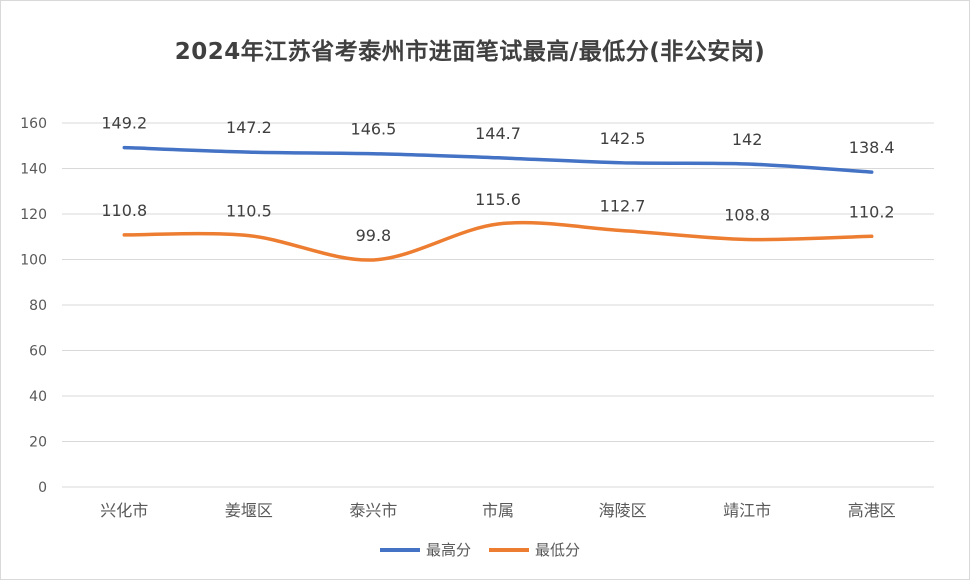  Describe the element at coordinates (38, 352) in the screenshot. I see `y-tick-label: 60` at that location.